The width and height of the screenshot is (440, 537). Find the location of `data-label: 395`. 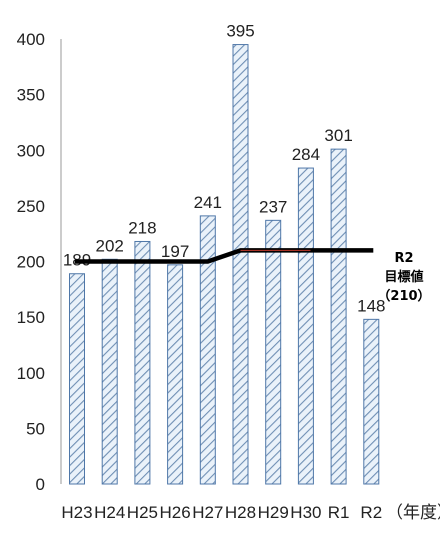

data-label: 395 is located at coordinates (240, 31).